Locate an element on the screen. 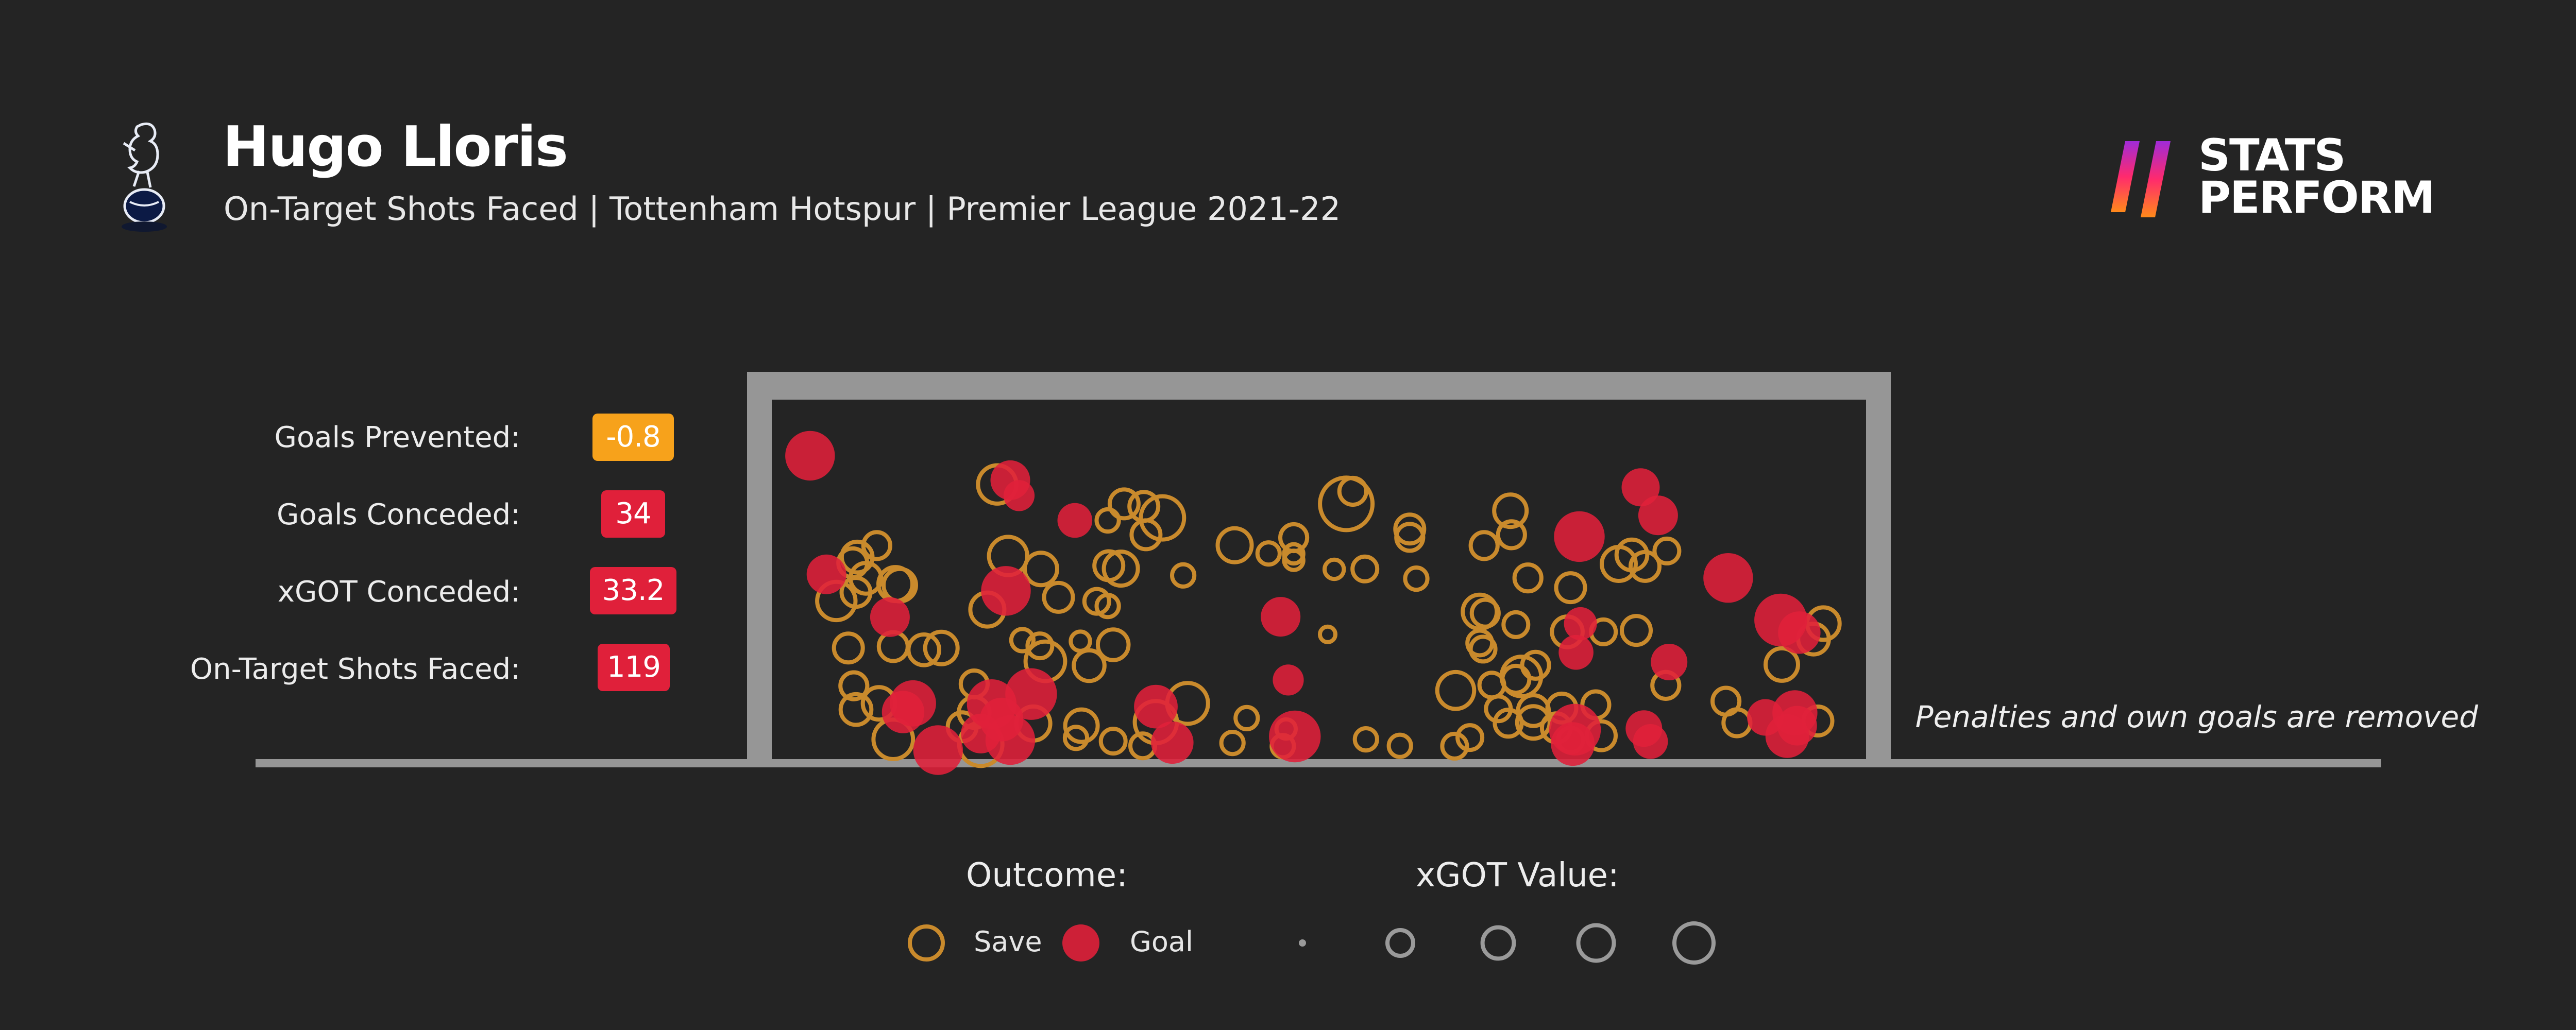 The height and width of the screenshot is (1030, 2576). goal-crossbar is located at coordinates (1319, 386).